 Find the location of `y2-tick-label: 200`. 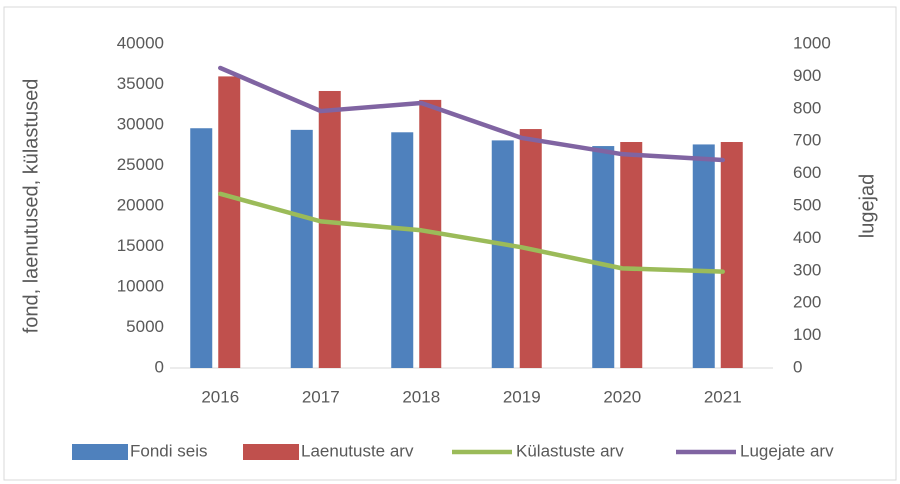

y2-tick-label: 200 is located at coordinates (807, 302).